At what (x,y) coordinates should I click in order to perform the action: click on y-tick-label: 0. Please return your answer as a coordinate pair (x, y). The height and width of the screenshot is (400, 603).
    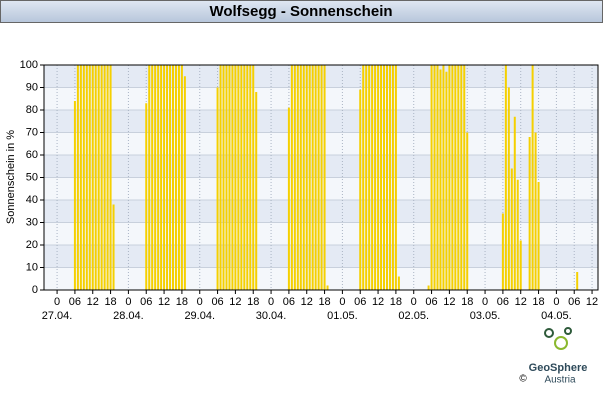
    Looking at the image, I should click on (35, 290).